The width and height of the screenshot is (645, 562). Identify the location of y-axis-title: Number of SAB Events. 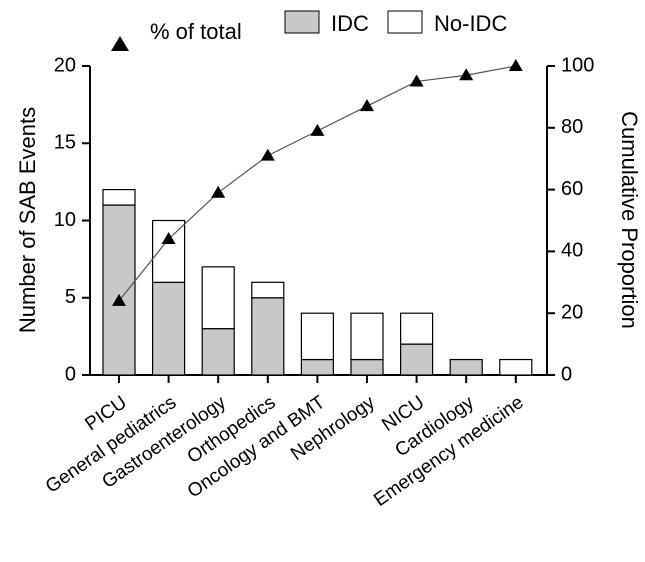
(27, 220).